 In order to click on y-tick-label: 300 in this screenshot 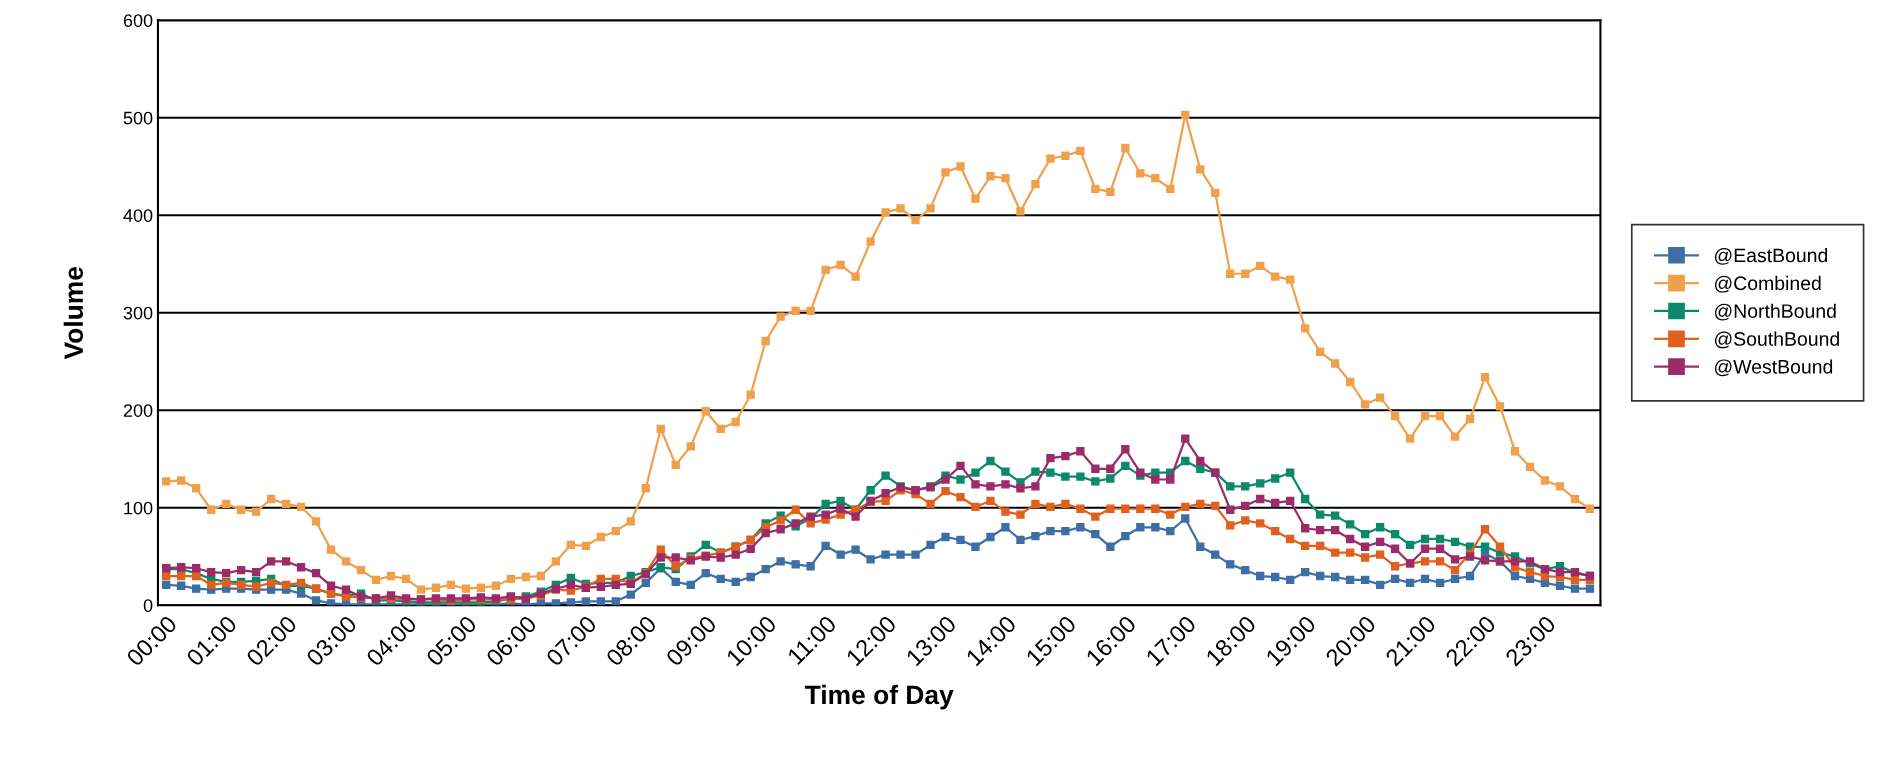, I will do `click(138, 313)`.